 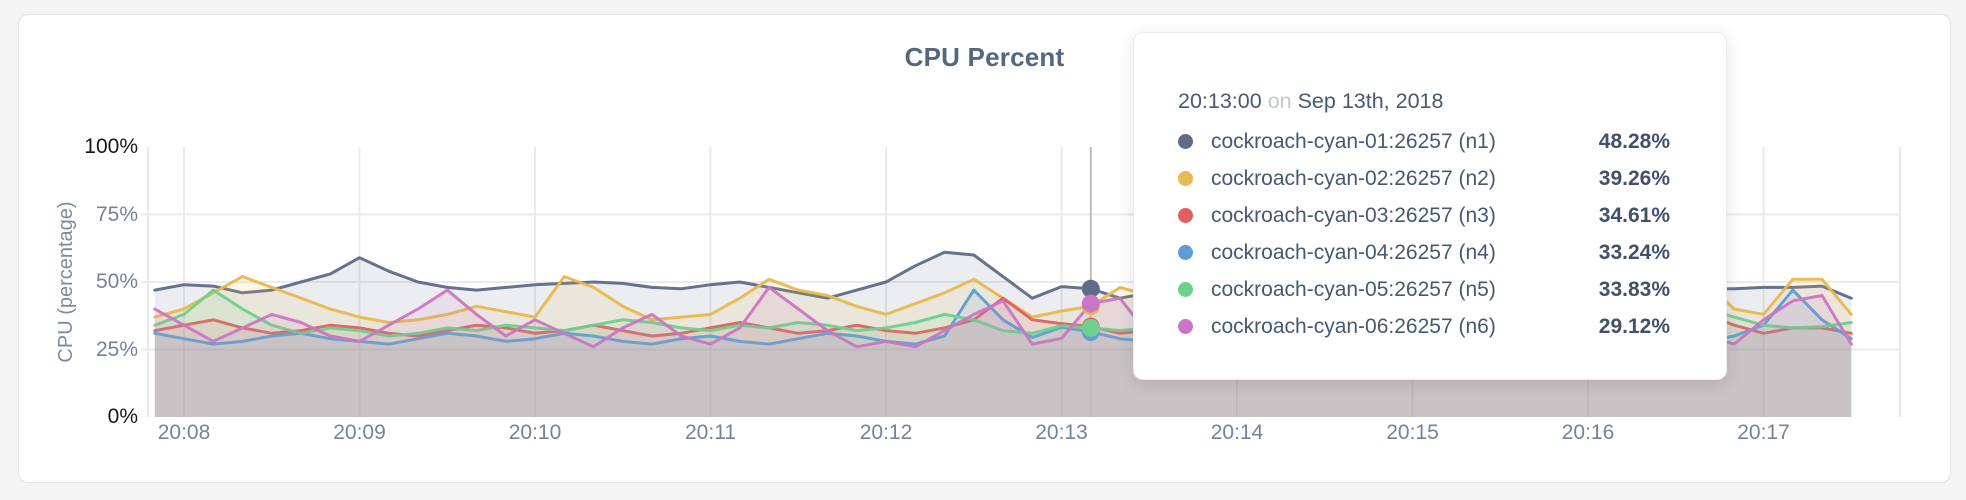 I want to click on x-tick-label: 20:16, so click(x=1588, y=432).